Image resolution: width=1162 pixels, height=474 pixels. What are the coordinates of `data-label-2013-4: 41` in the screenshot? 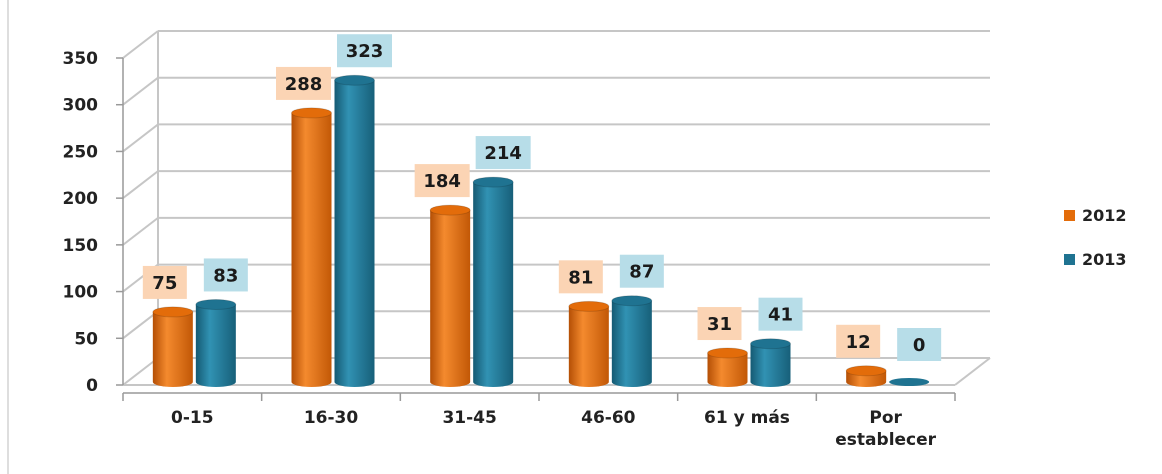 It's located at (780, 314).